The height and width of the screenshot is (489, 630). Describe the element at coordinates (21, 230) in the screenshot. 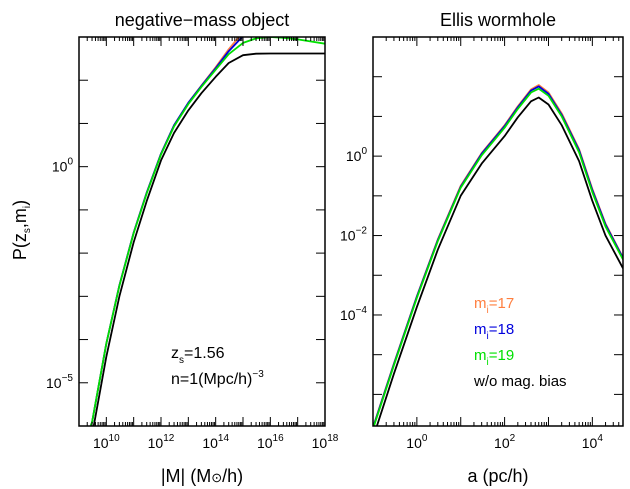

I see `y-axis-label: P(zs,mi)` at that location.